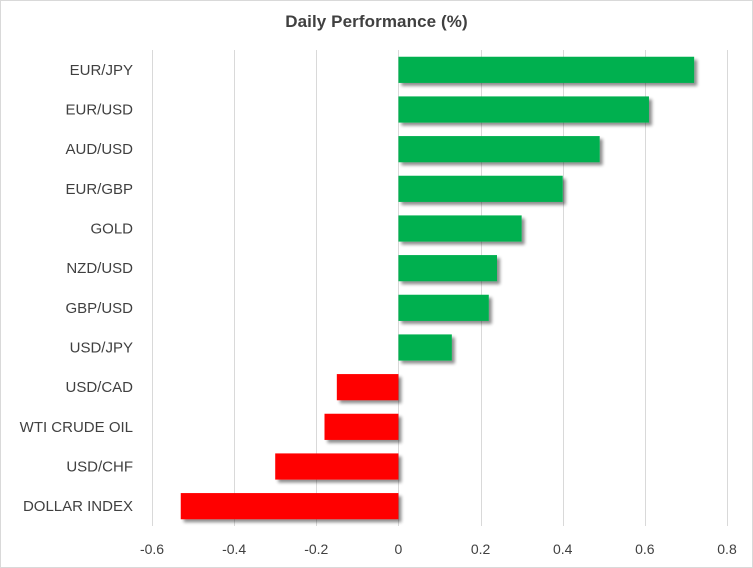  Describe the element at coordinates (367, 387) in the screenshot. I see `bar-usd-cad` at that location.